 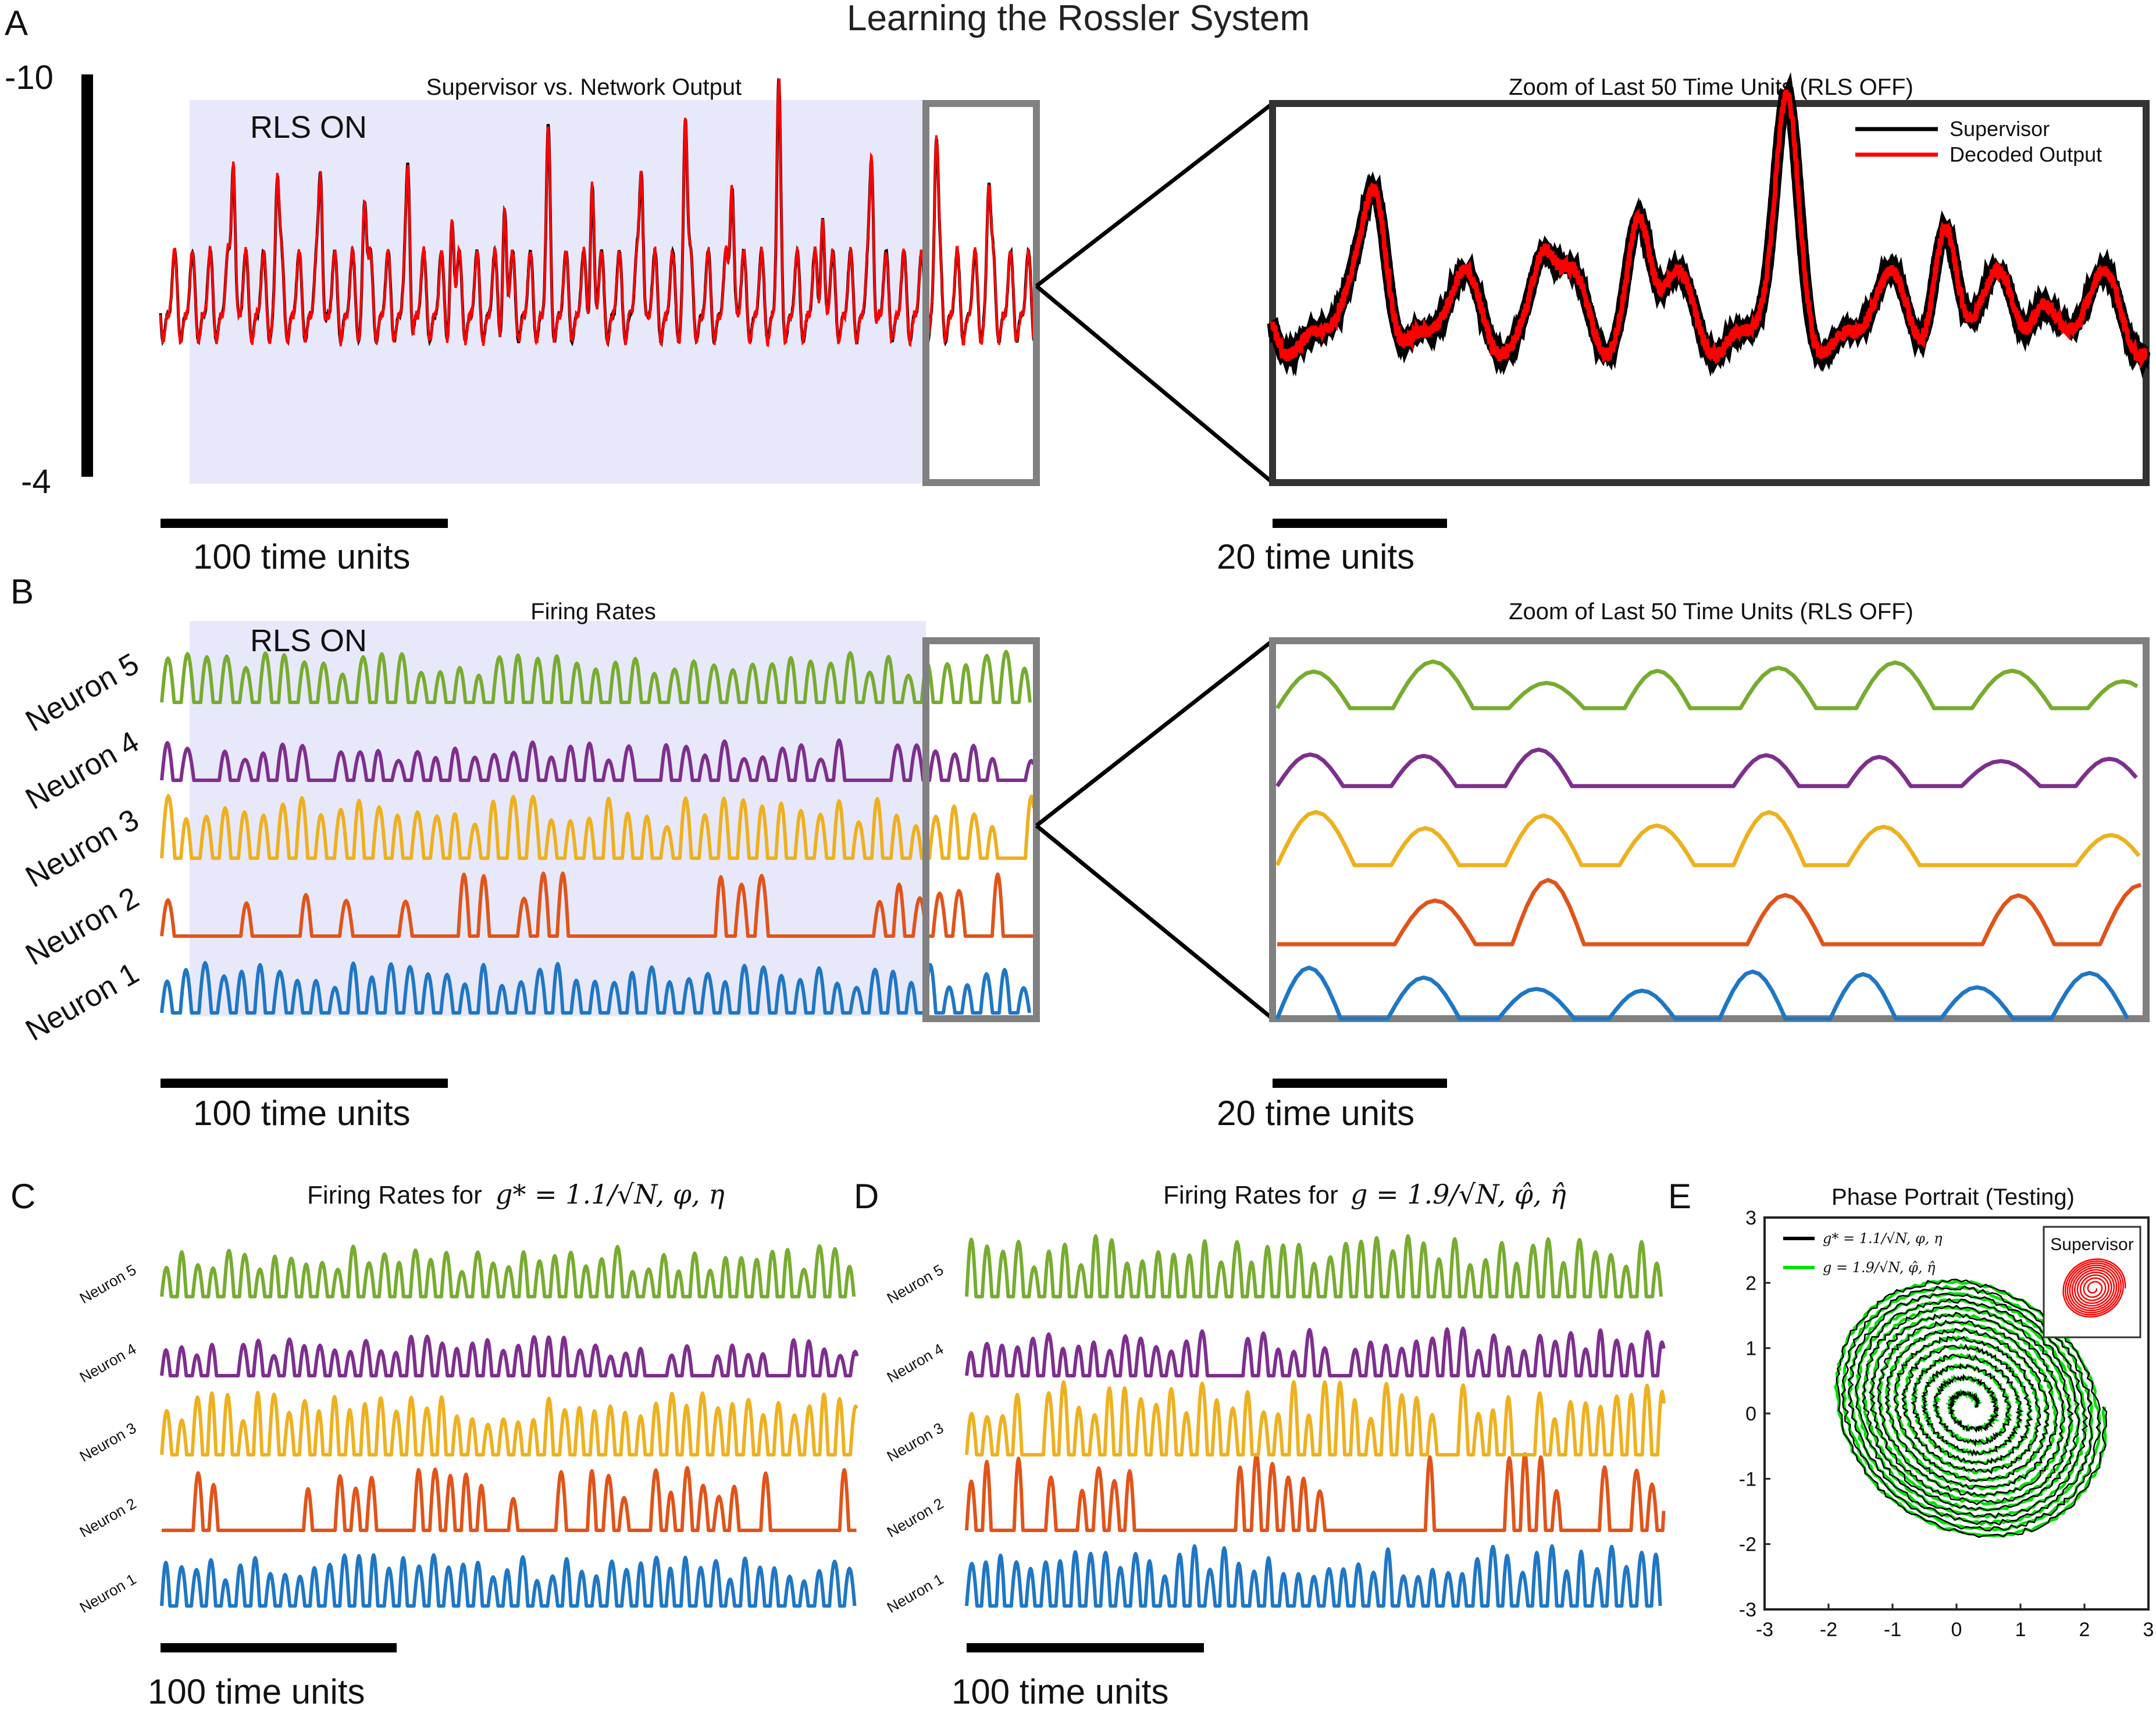 I want to click on e-ytick-label: 1, so click(x=1750, y=1349).